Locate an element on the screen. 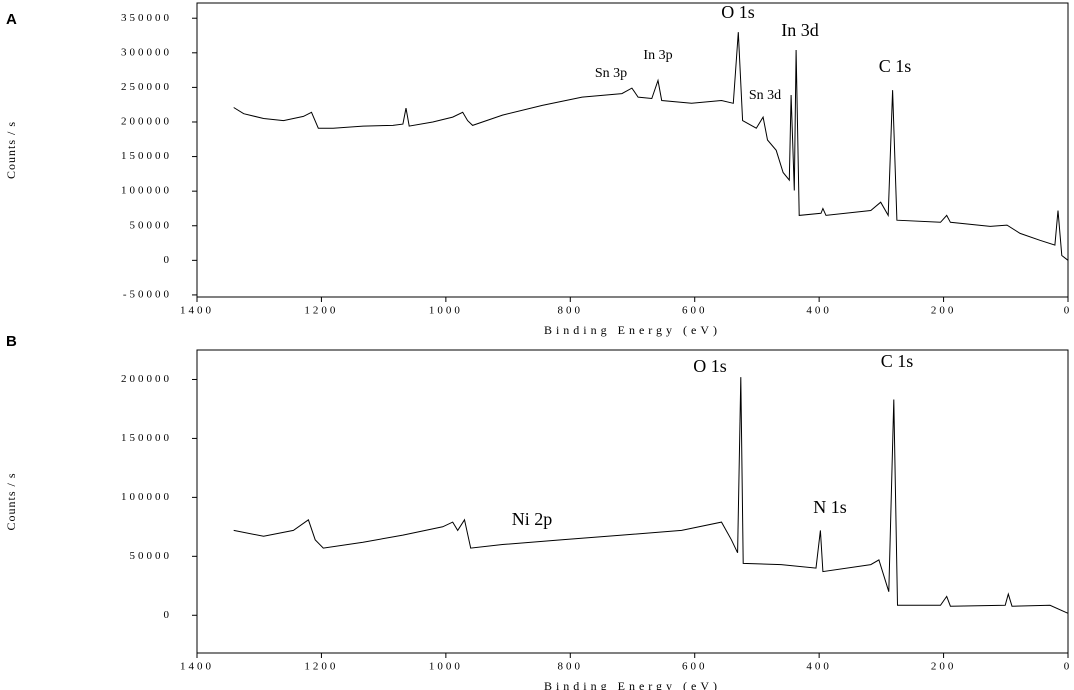 The height and width of the screenshot is (690, 1074). panel-label: A is located at coordinates (11, 19).